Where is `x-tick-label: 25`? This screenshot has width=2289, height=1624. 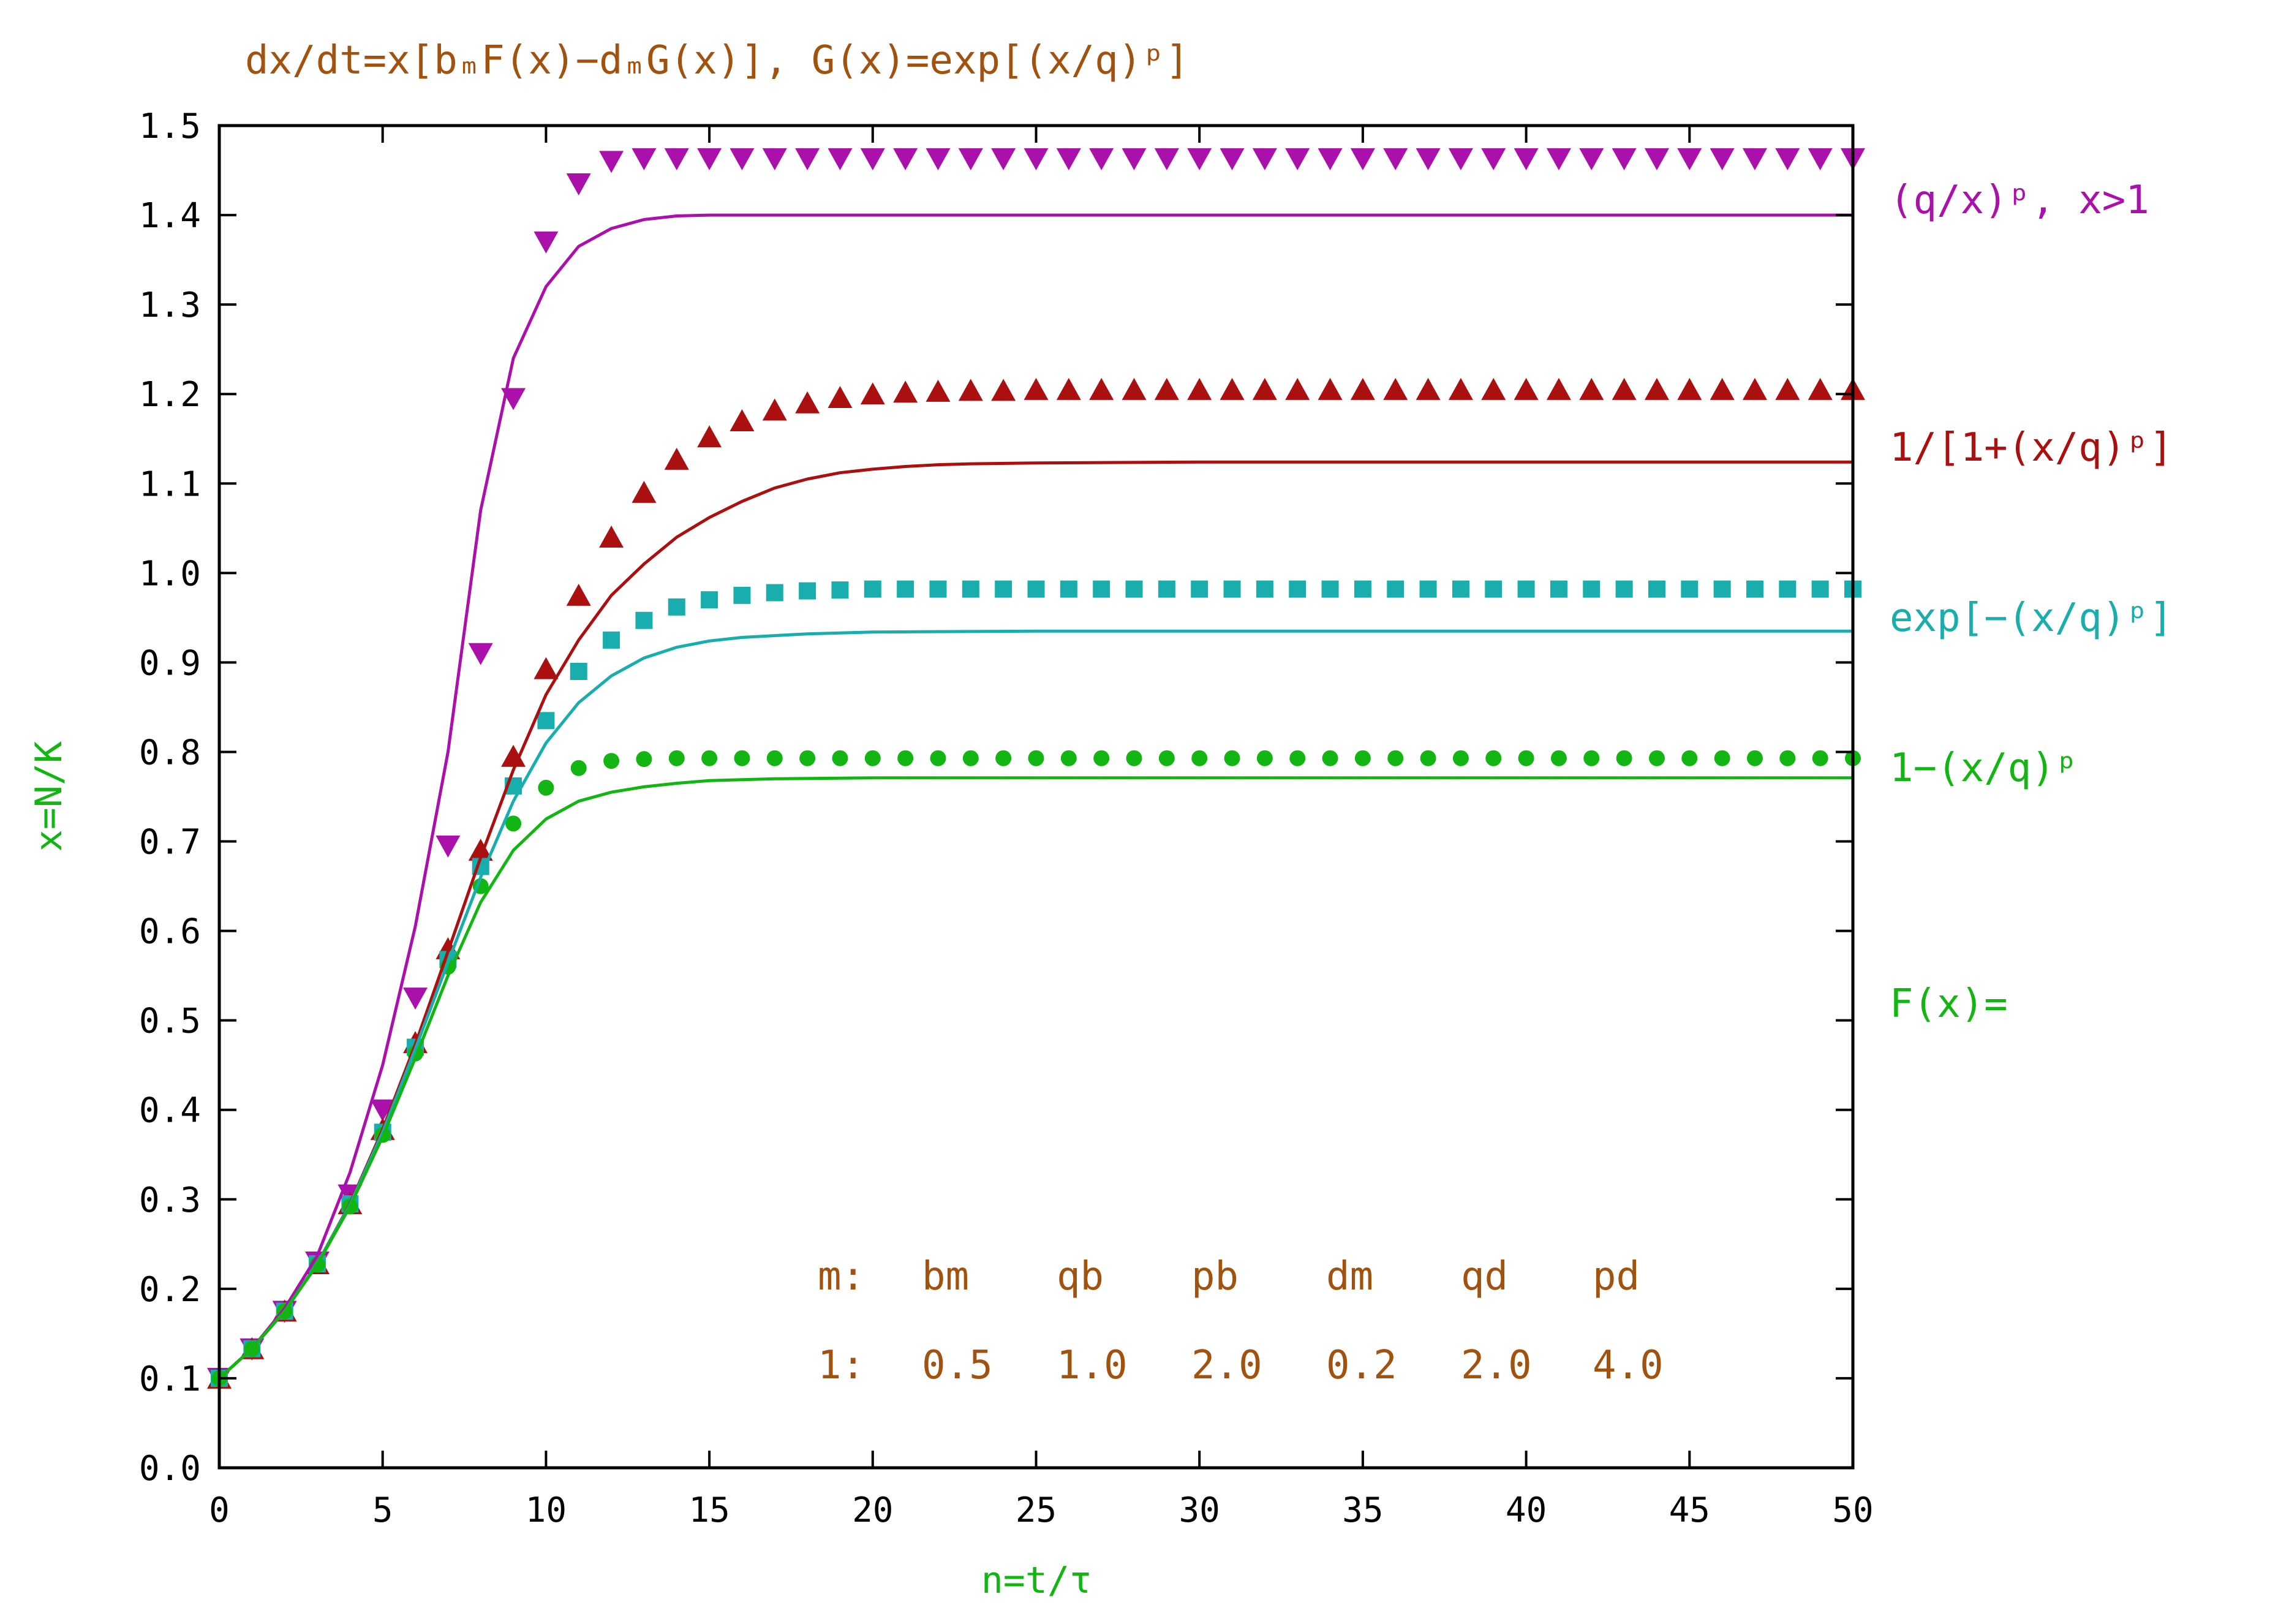
x-tick-label: 25 is located at coordinates (1036, 1510).